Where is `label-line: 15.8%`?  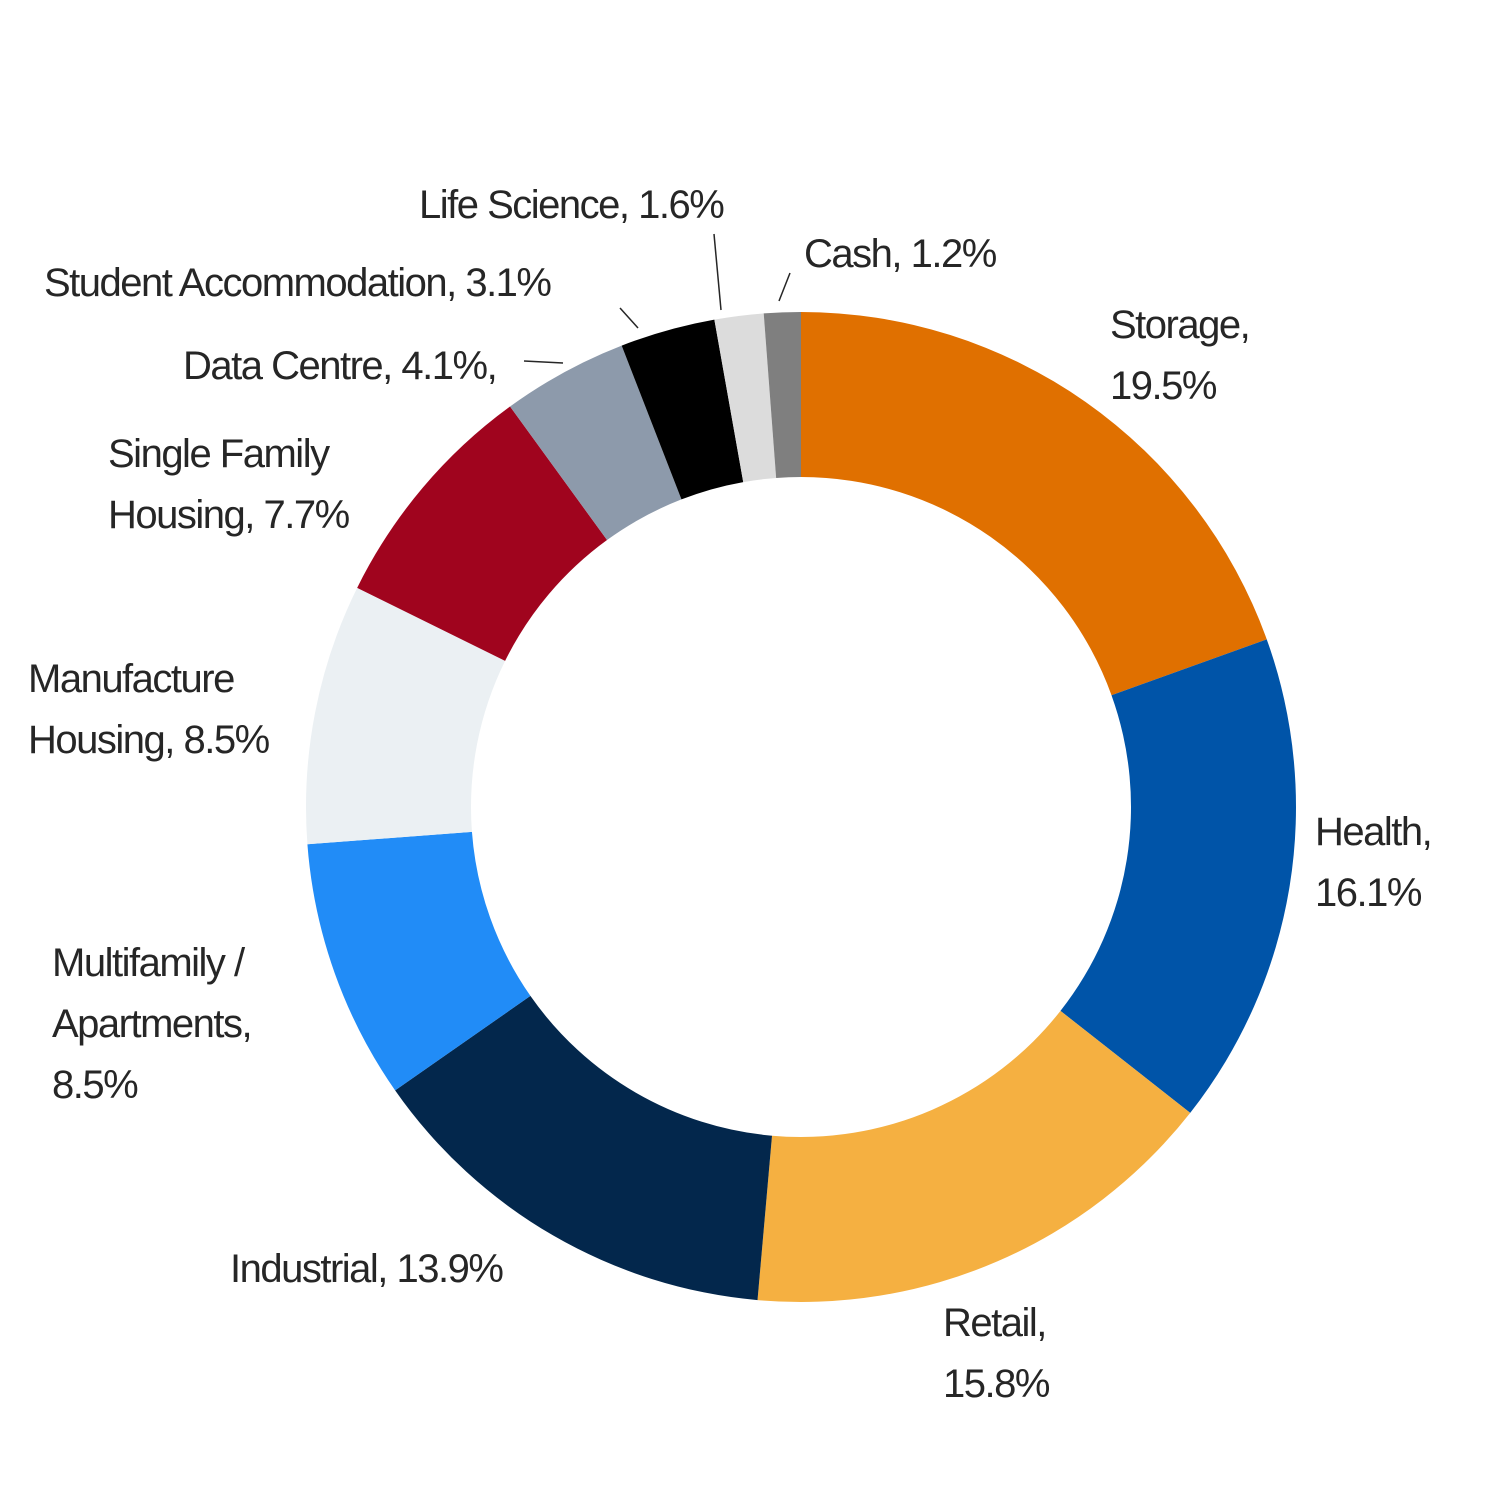 label-line: 15.8% is located at coordinates (996, 1384).